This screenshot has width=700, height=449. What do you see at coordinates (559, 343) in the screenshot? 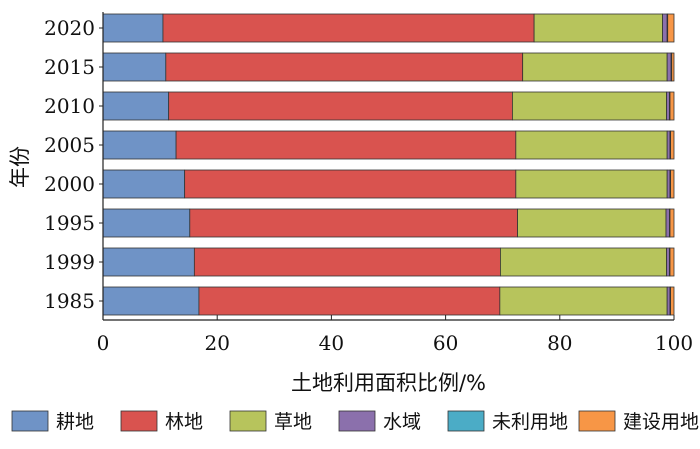
I see `x-tick-label-80: 80` at bounding box center [559, 343].